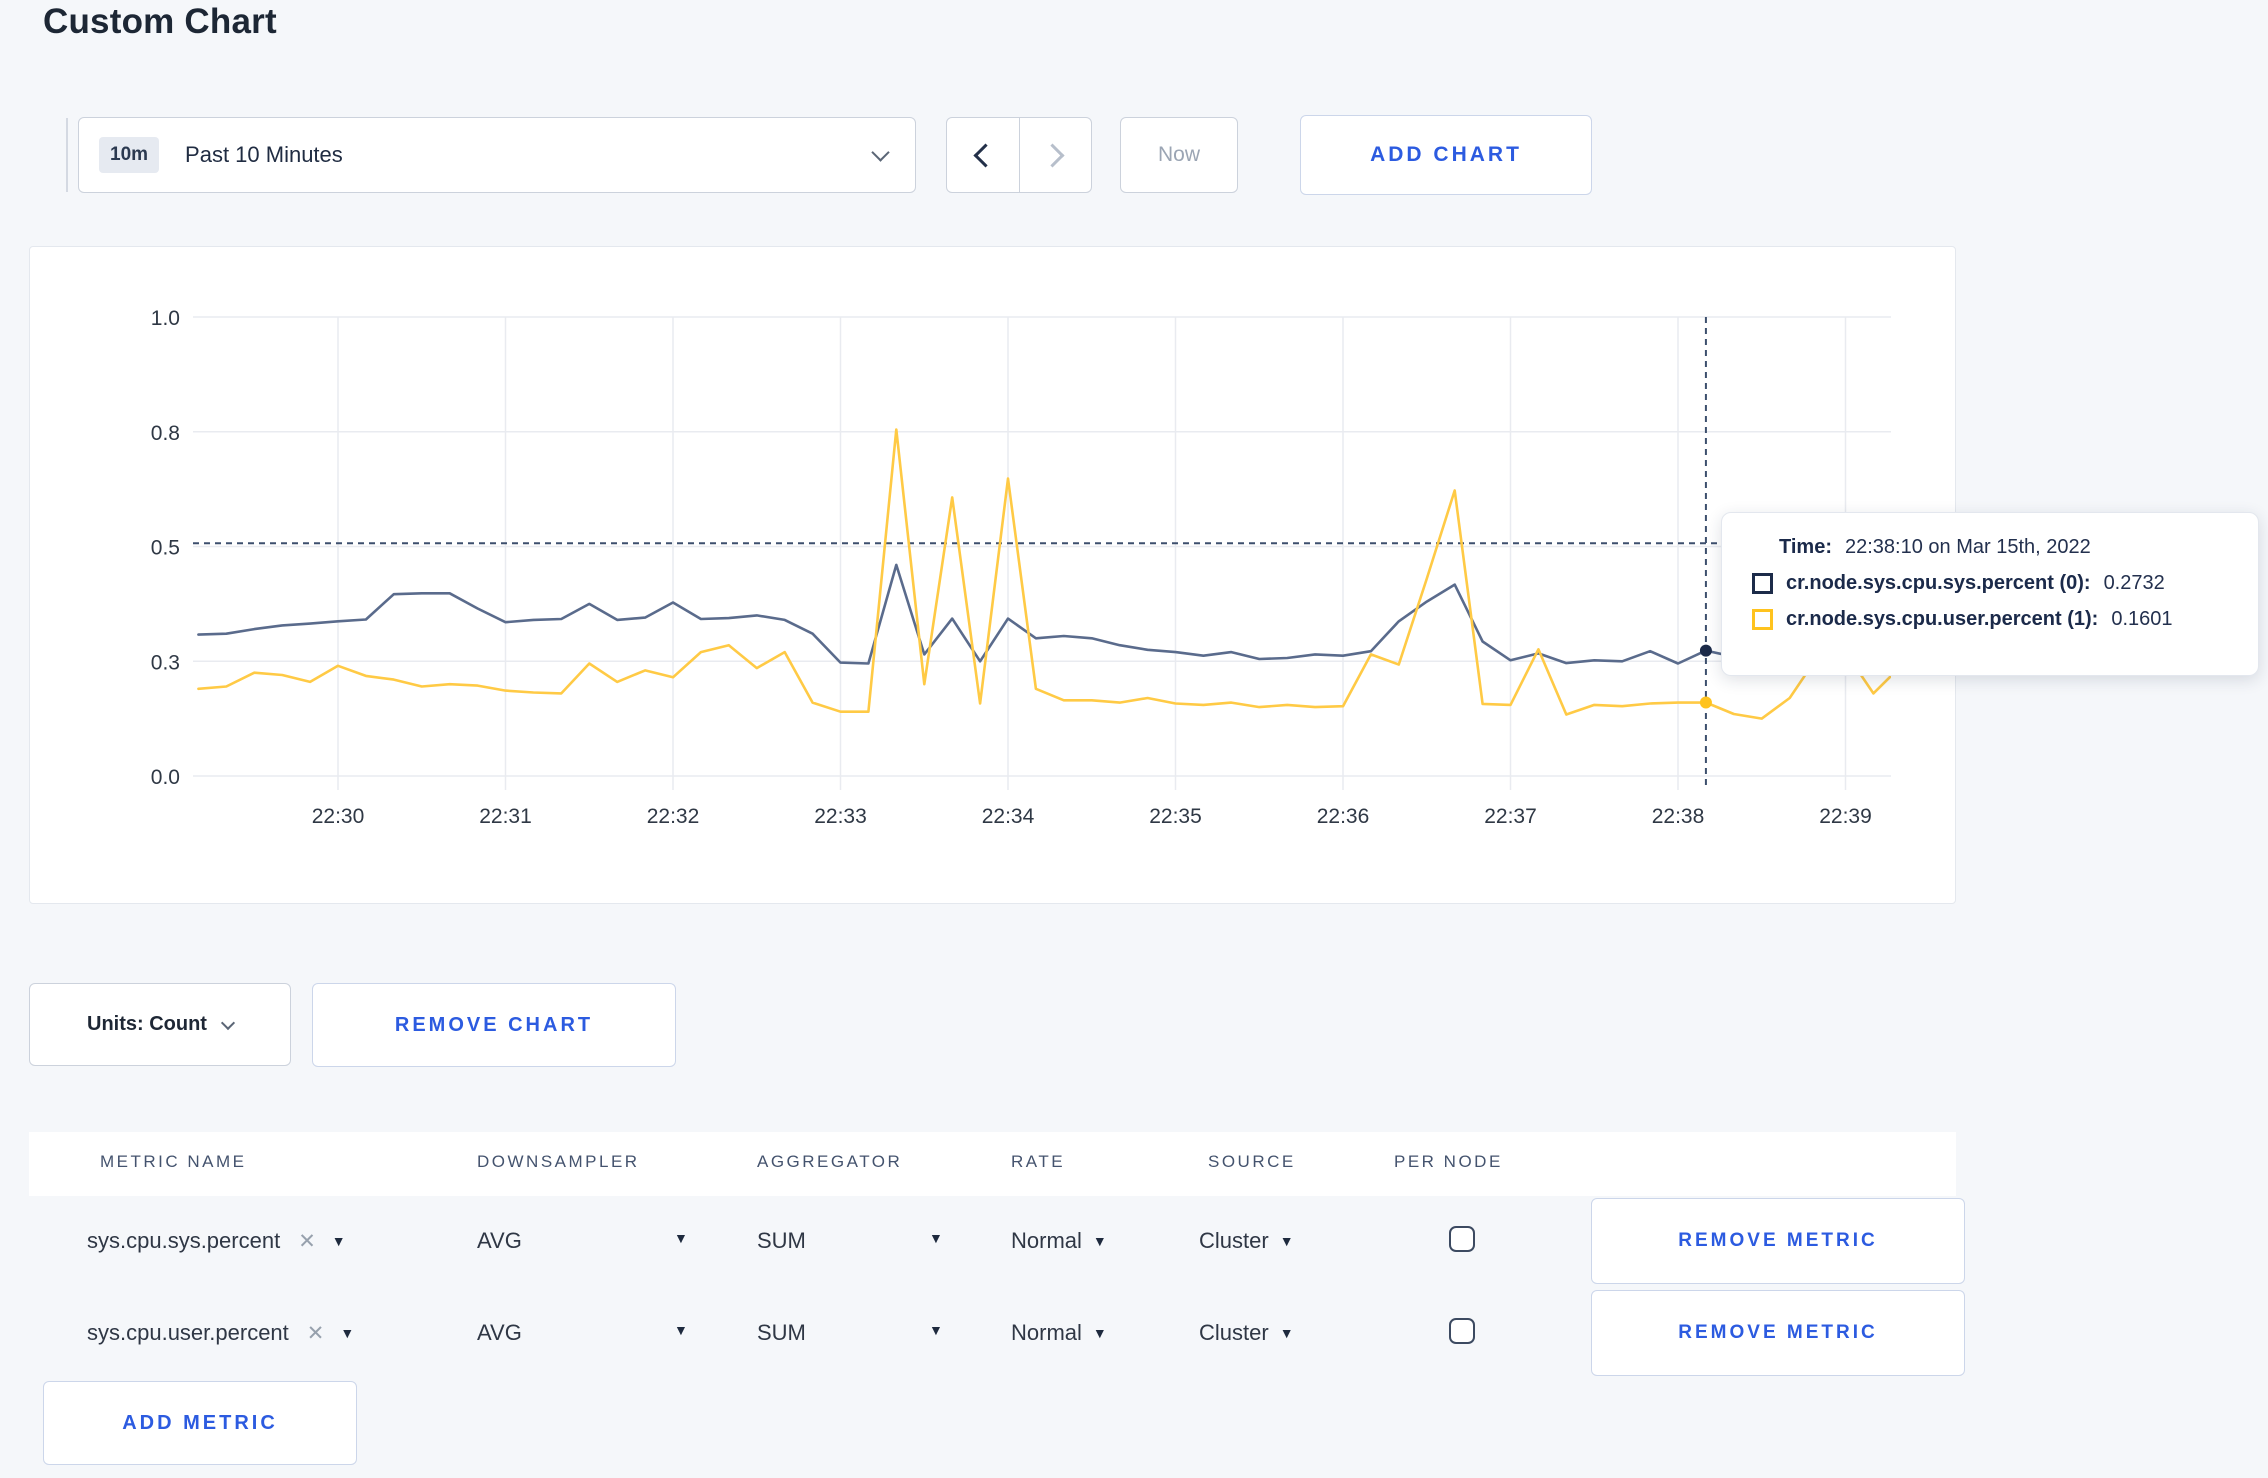 This screenshot has width=2268, height=1478. I want to click on col-header-per-node: PER NODE, so click(1448, 1161).